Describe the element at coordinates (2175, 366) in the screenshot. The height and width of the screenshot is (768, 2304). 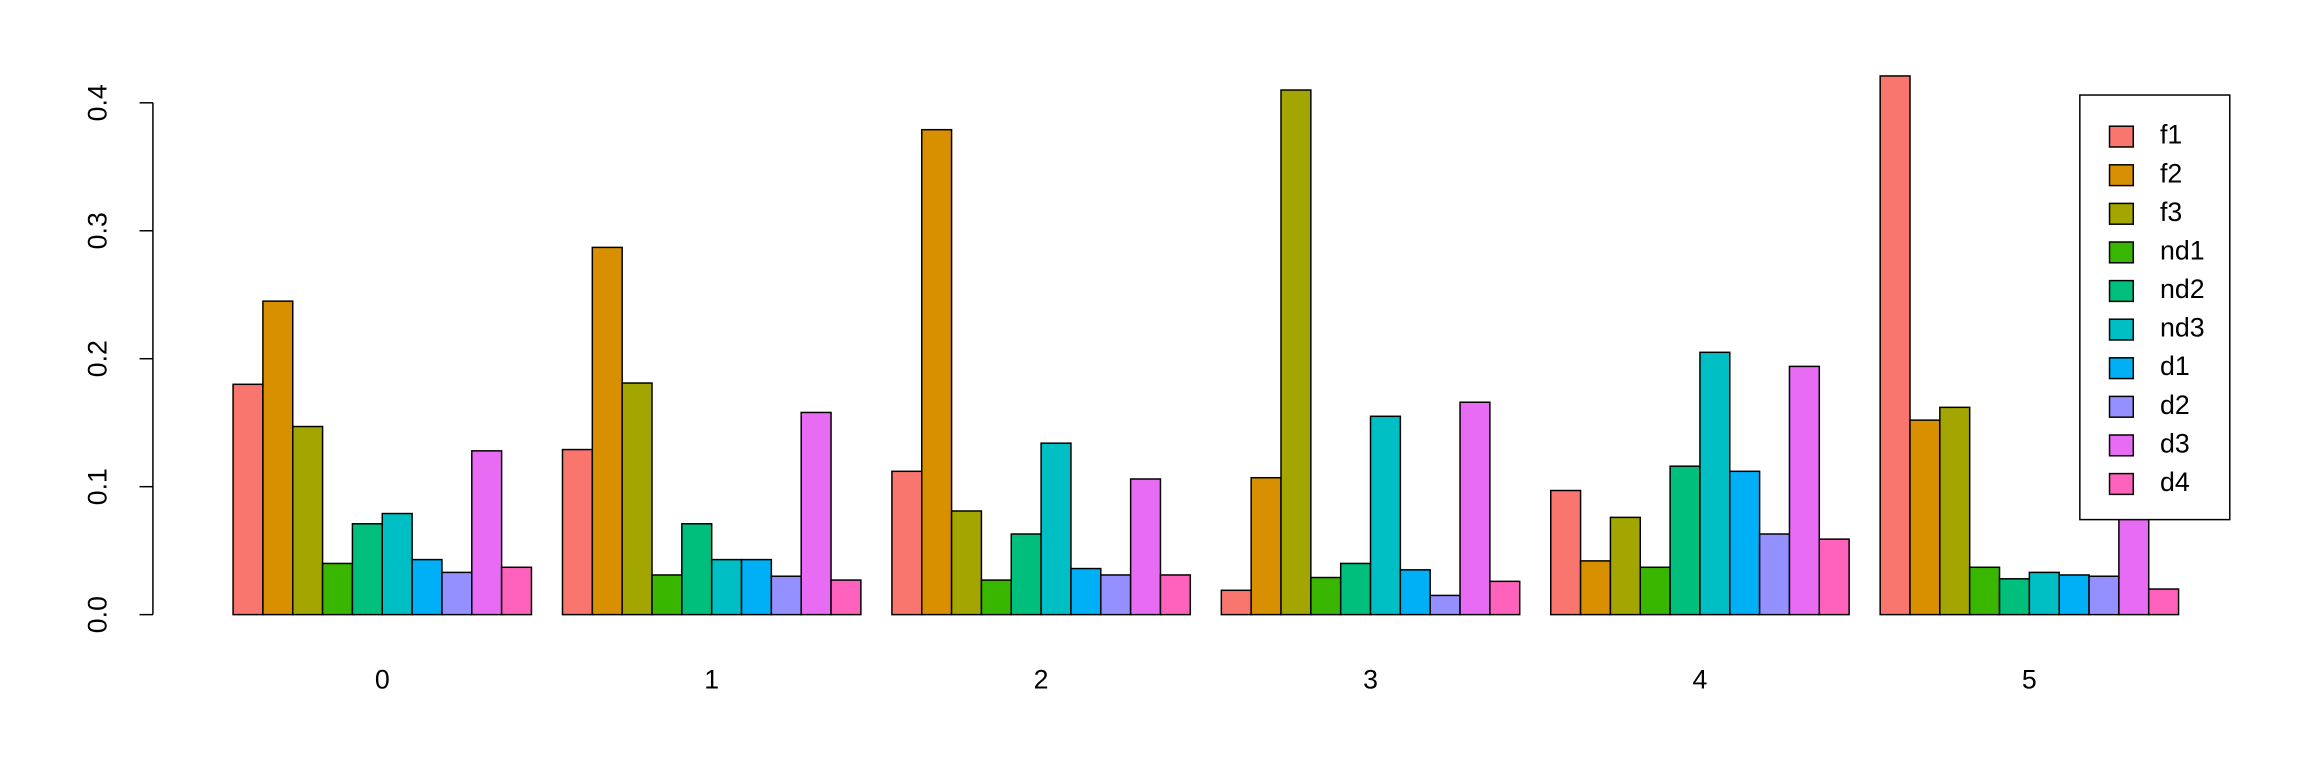
I see `legend-label: d1` at that location.